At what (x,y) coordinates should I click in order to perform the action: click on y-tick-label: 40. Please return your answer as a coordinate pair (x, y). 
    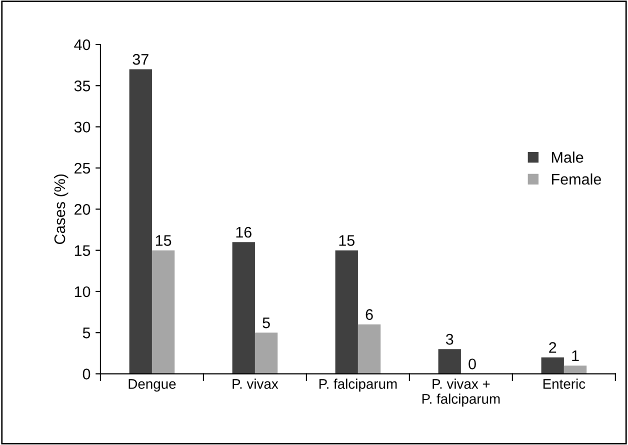
    Looking at the image, I should click on (82, 44).